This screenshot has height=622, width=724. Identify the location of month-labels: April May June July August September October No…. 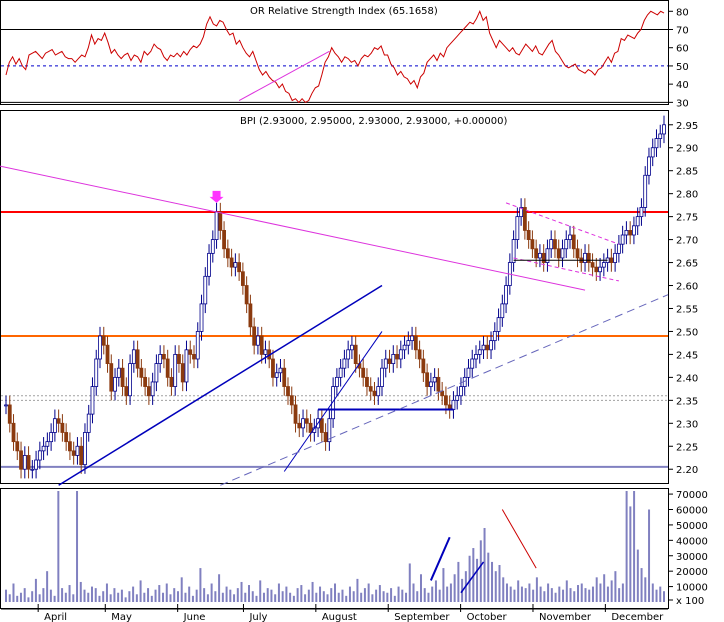
(334, 613).